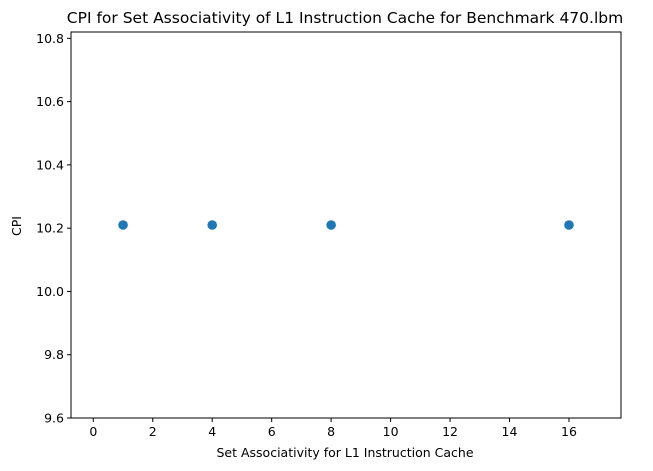  Describe the element at coordinates (50, 228) in the screenshot. I see `y-tick-label: 10.2` at that location.